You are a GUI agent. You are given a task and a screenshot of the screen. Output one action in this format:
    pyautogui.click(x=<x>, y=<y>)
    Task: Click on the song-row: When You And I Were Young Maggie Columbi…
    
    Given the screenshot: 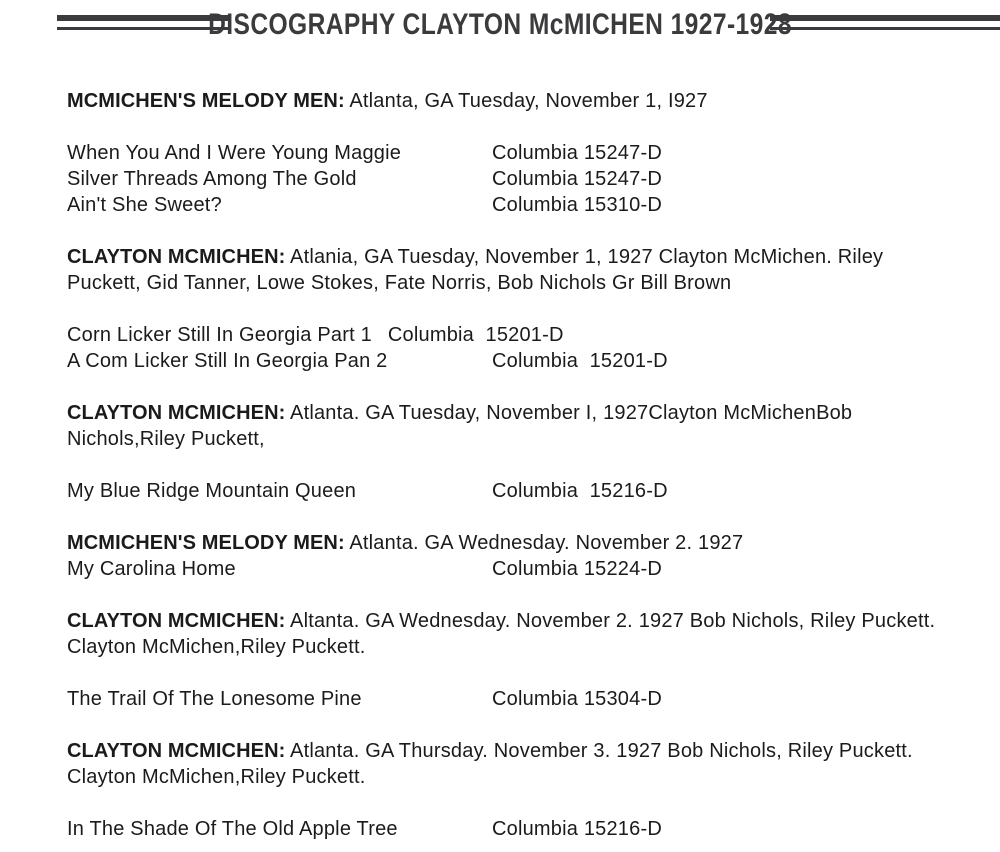 What is the action you would take?
    pyautogui.click(x=518, y=153)
    